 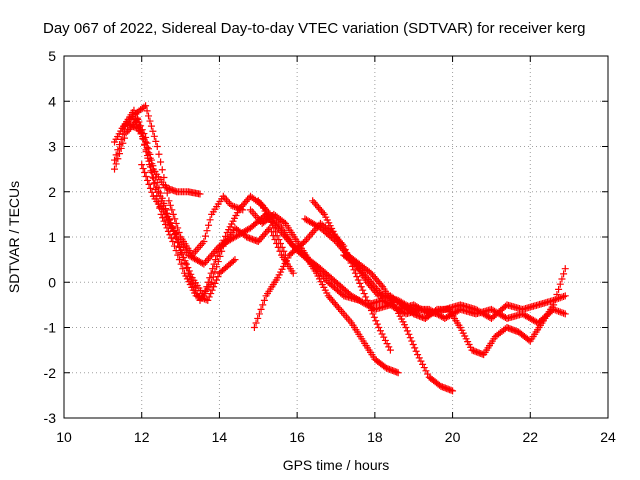 I want to click on series-s10, so click(x=383, y=296).